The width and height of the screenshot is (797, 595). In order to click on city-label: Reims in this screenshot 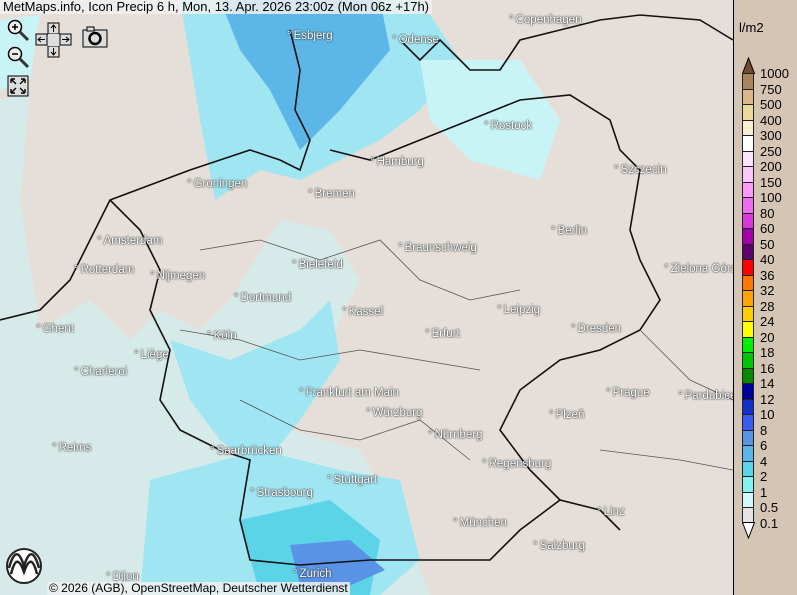, I will do `click(72, 448)`.